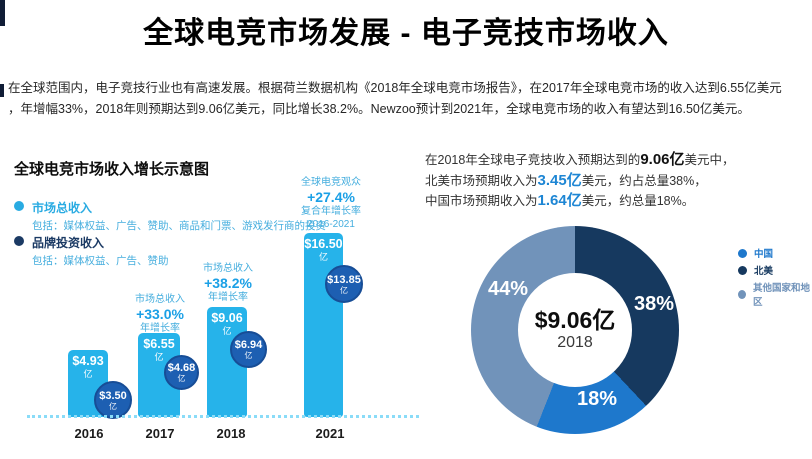  I want to click on bar-2017-unit: 亿, so click(159, 357).